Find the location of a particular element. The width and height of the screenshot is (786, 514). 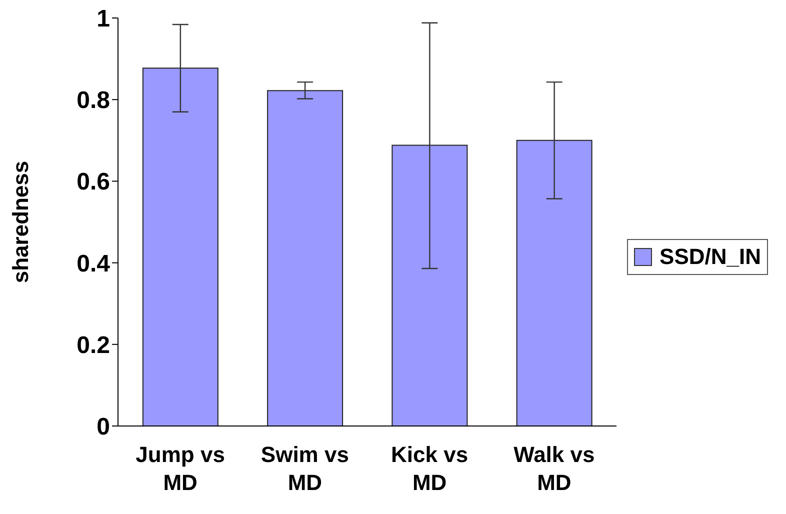

y-tick-label: 0.8 is located at coordinates (93, 100).